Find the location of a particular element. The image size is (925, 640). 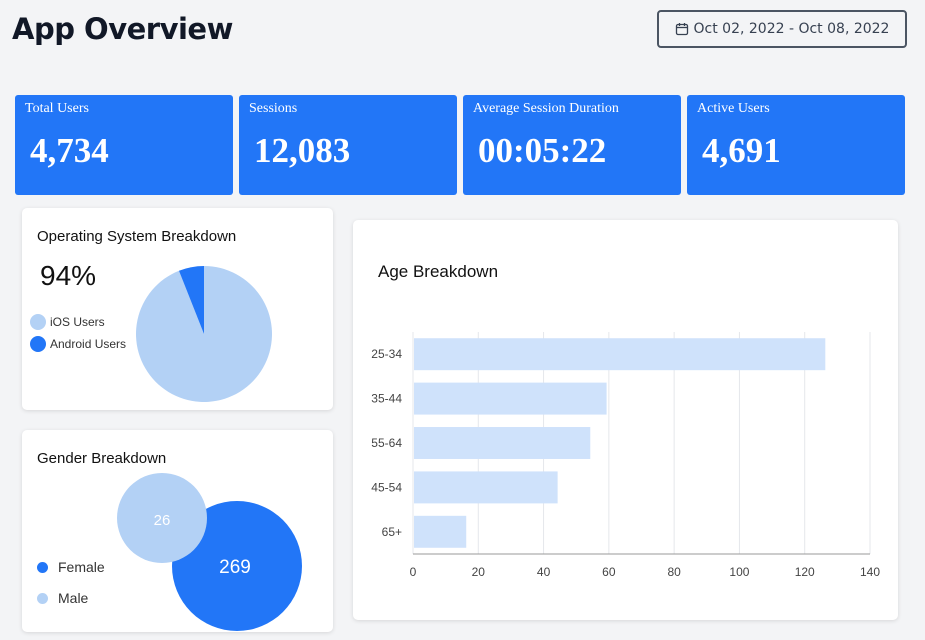

bubble-female is located at coordinates (237, 566).